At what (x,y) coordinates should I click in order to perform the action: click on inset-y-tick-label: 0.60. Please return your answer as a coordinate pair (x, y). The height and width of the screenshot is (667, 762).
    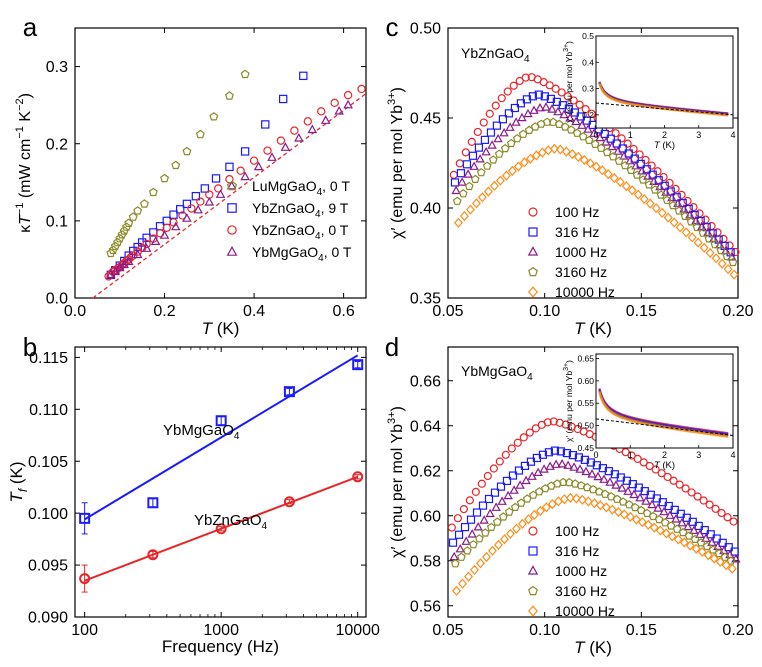
    Looking at the image, I should click on (585, 381).